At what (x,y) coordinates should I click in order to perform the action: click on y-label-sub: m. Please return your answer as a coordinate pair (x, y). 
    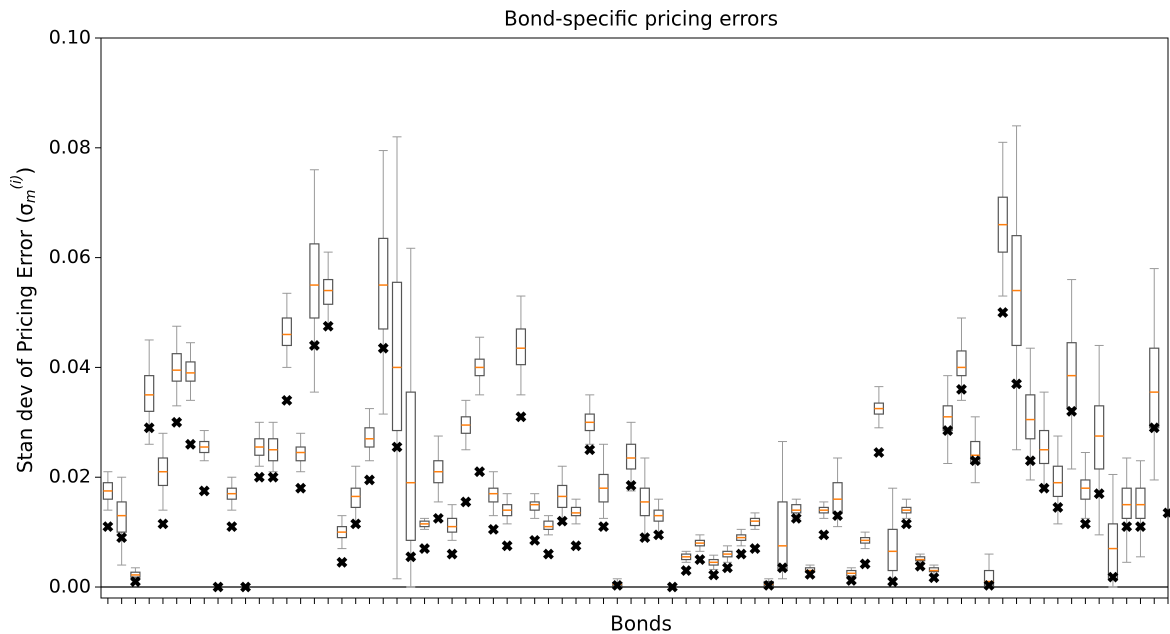
    Looking at the image, I should click on (31, 196).